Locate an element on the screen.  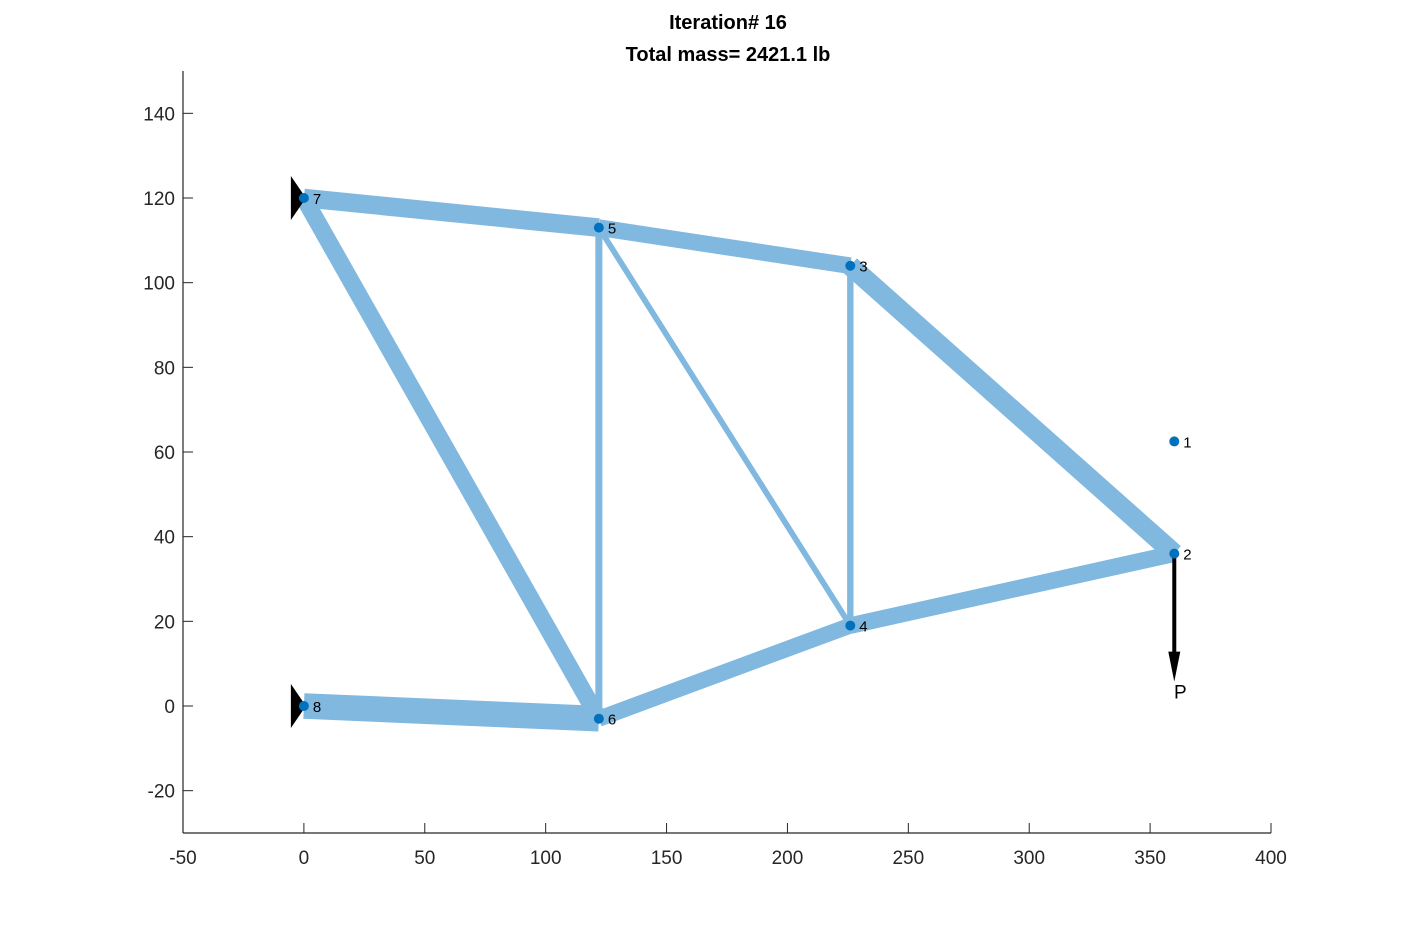
node-label-7: 7 is located at coordinates (317, 199).